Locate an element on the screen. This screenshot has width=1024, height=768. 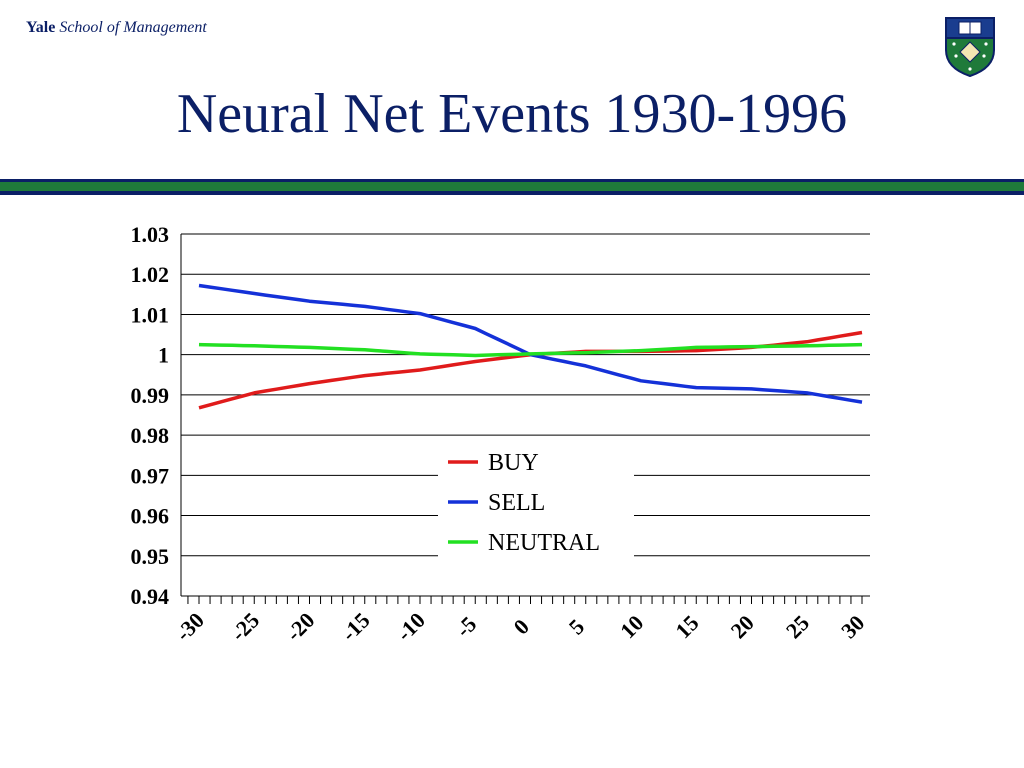
y-tick-label: 0.94 is located at coordinates (150, 596).